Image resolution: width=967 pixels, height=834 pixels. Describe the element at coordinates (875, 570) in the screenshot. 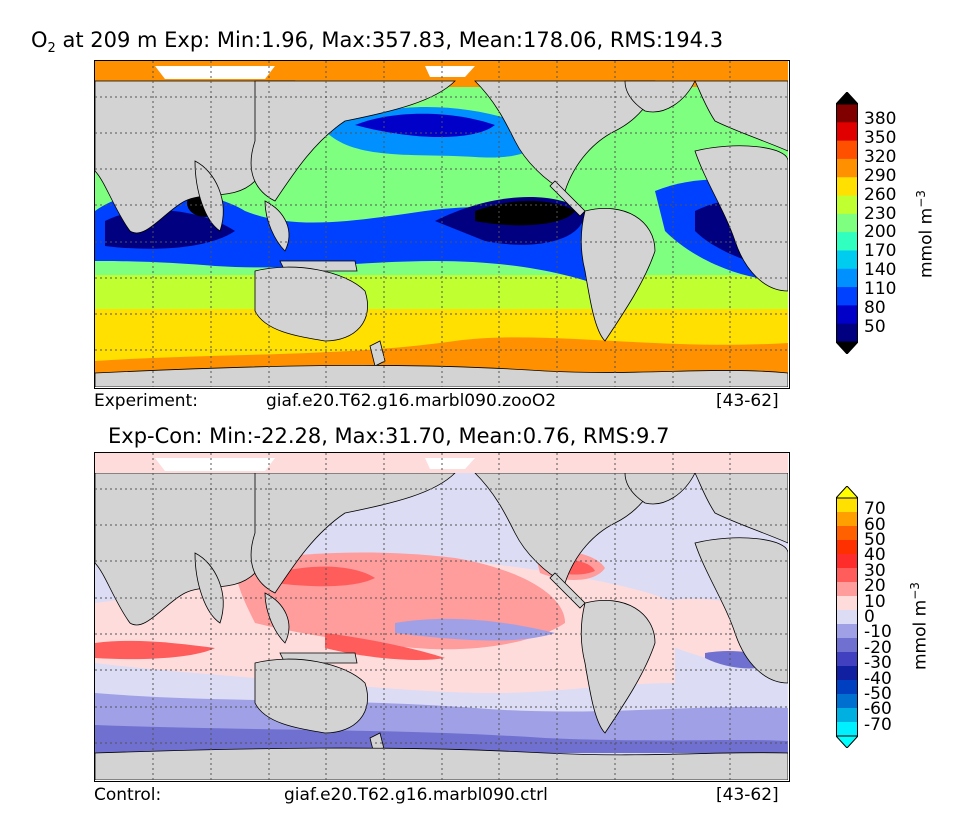

I see `bottom-colorbar-tick-label: 30` at that location.